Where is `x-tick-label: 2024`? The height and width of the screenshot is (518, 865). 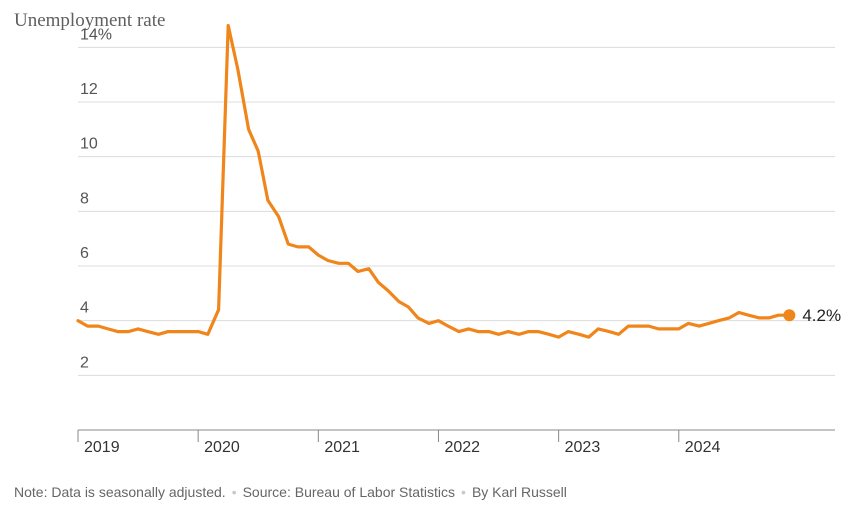 x-tick-label: 2024 is located at coordinates (703, 447).